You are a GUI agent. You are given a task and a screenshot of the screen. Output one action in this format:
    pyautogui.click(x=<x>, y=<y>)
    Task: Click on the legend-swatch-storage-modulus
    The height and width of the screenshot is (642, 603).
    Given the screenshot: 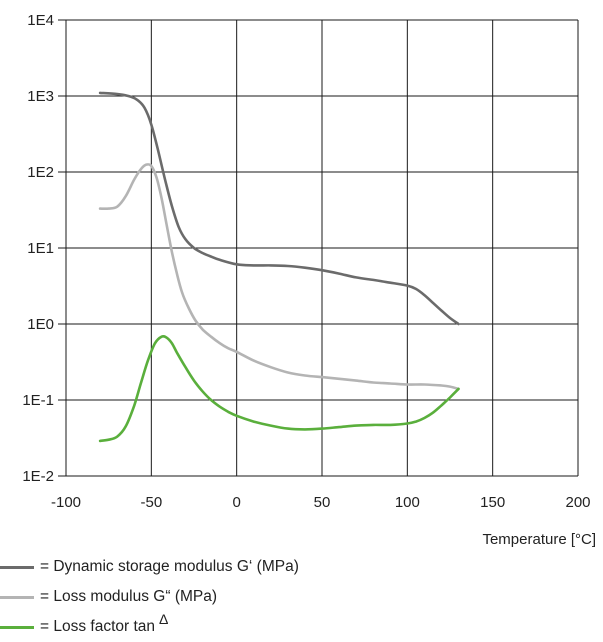 What is the action you would take?
    pyautogui.click(x=17, y=567)
    